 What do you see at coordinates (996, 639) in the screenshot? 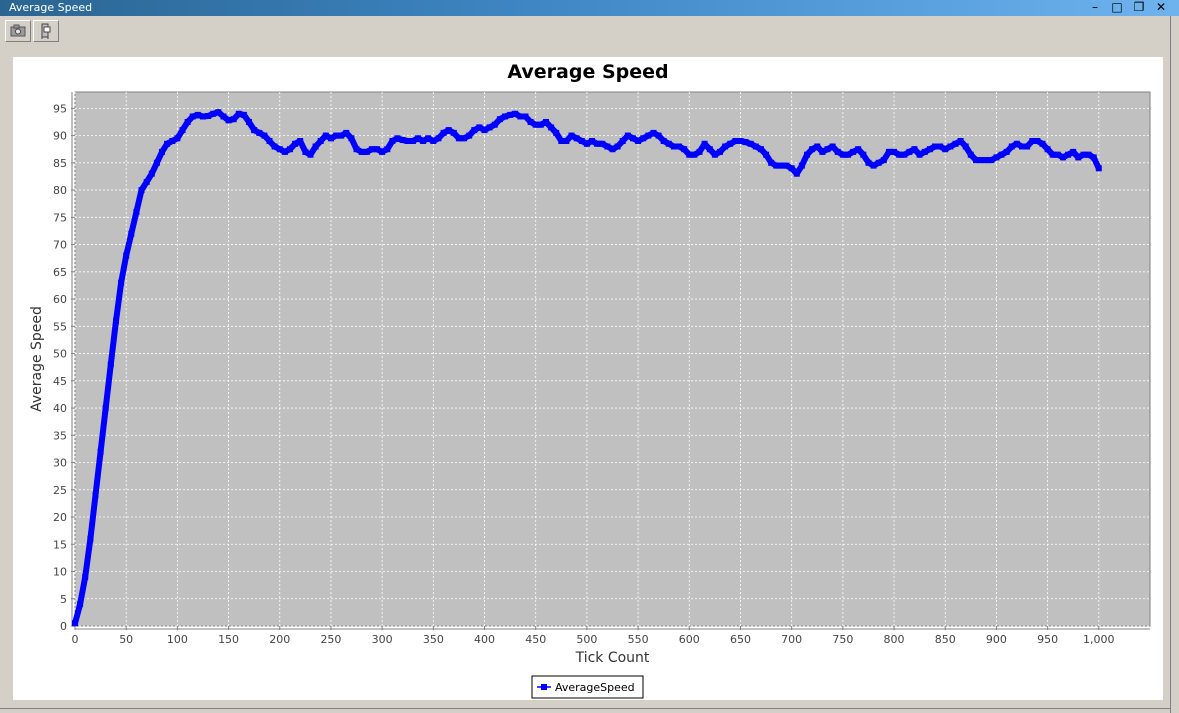
I see `x-tick-label: 900` at bounding box center [996, 639].